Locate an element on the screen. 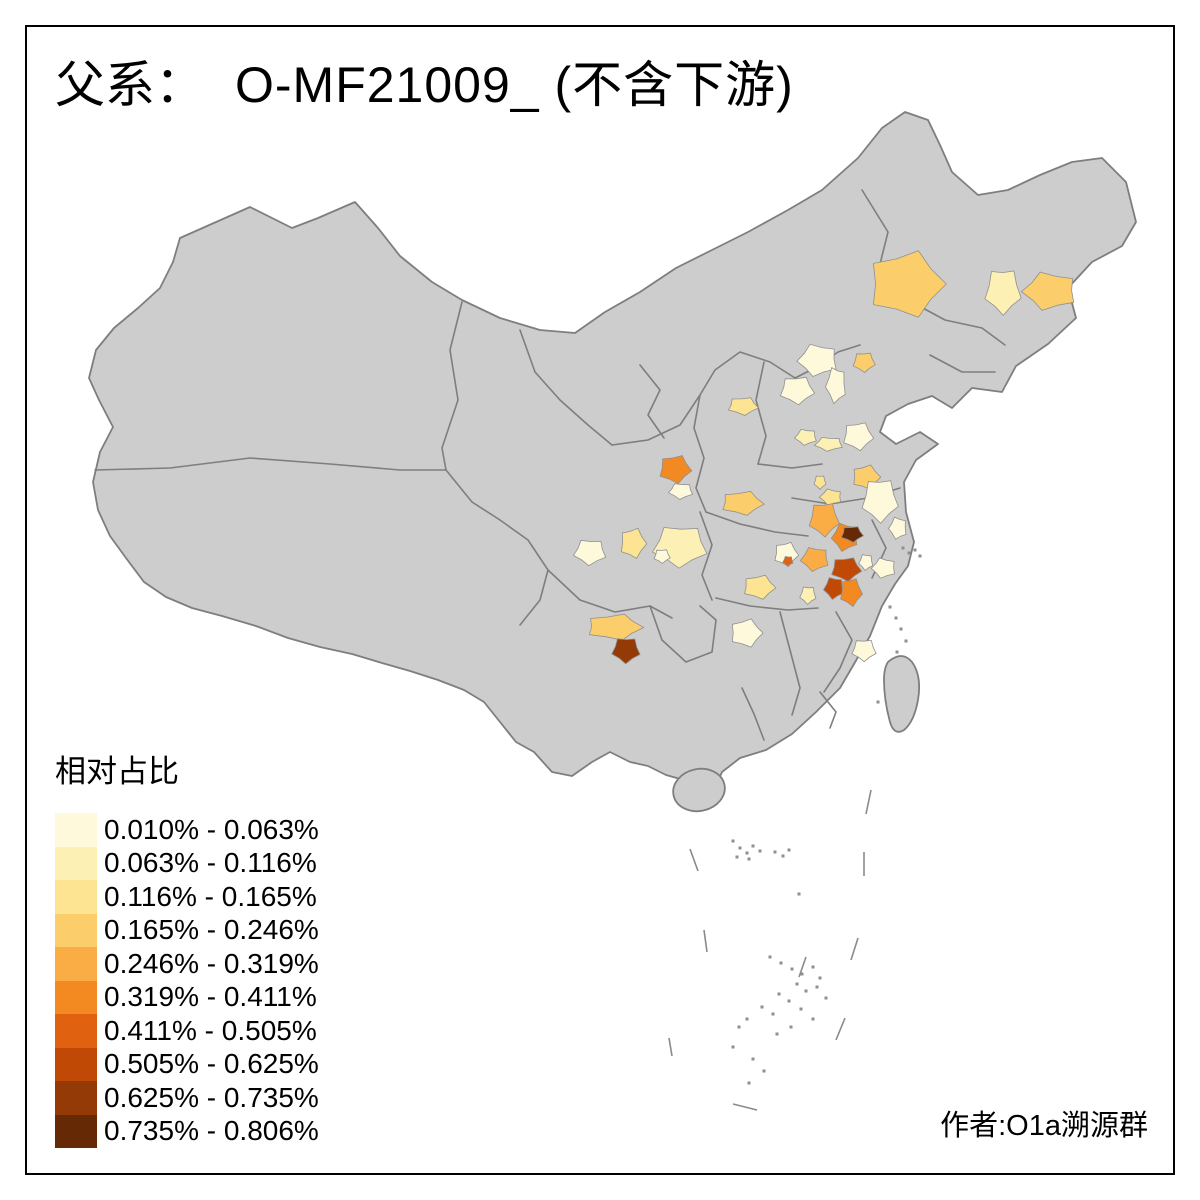  map-title: 父系： O-MF21009_ (不含下游) is located at coordinates (424, 85).